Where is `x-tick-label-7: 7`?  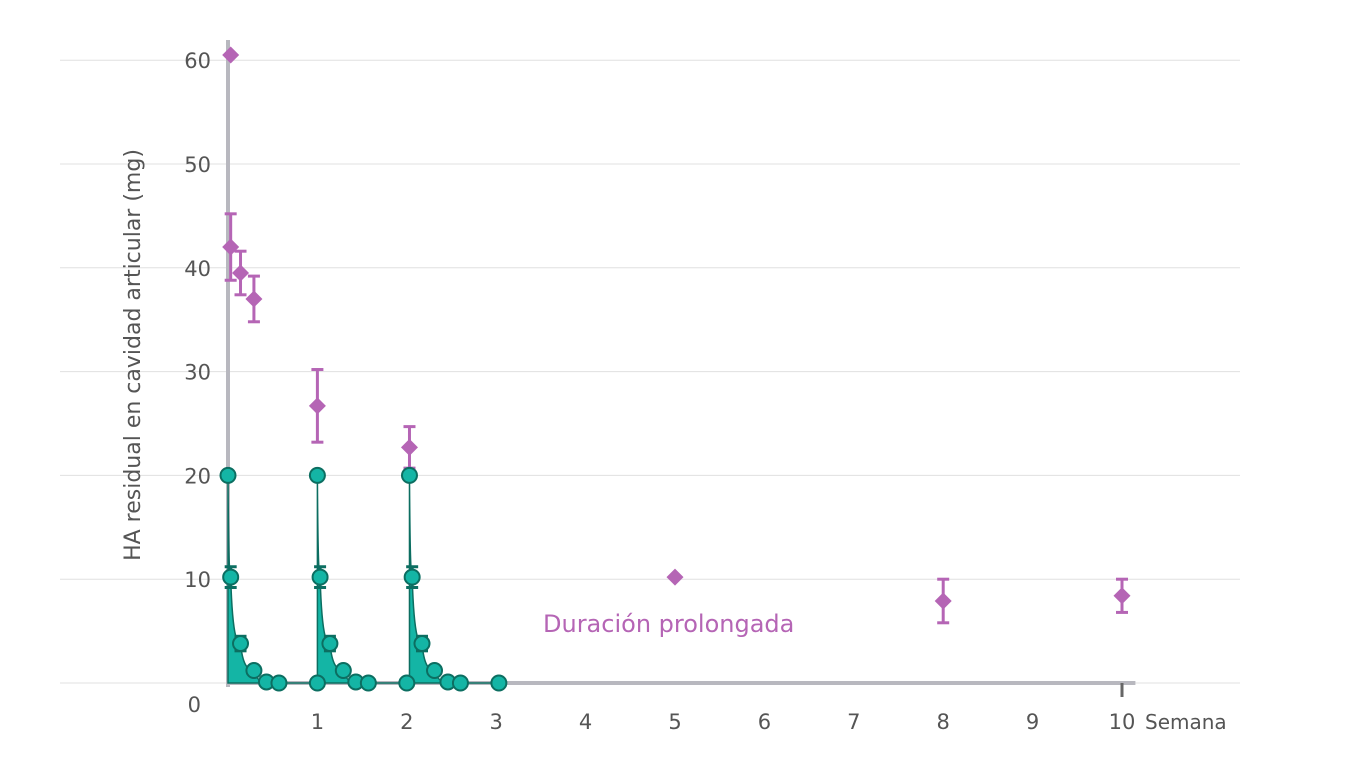 x-tick-label-7: 7 is located at coordinates (853, 722).